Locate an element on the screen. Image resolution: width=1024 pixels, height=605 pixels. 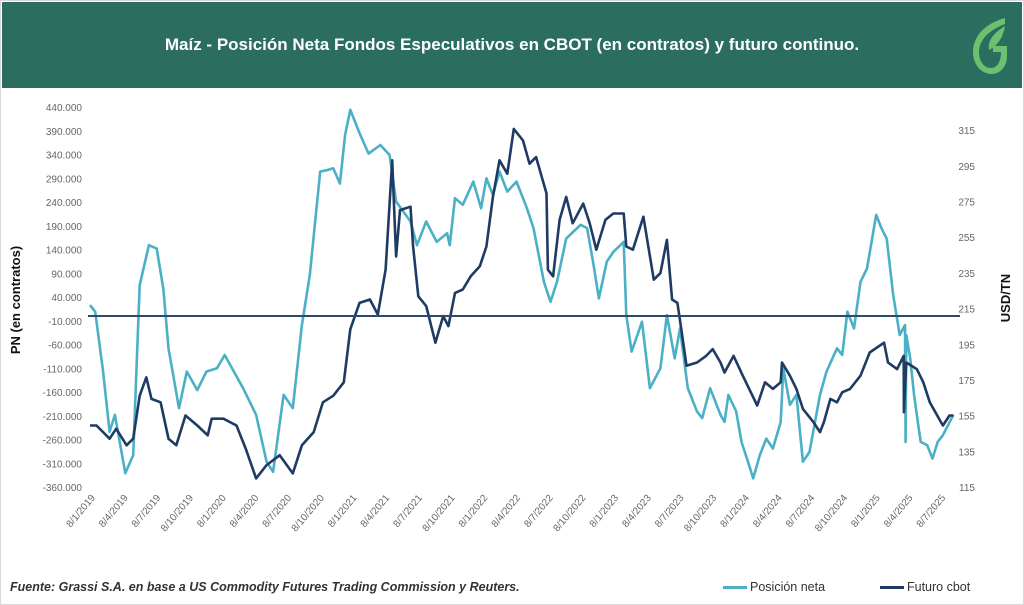
y-tick-label: -160.000 is located at coordinates (63, 393).